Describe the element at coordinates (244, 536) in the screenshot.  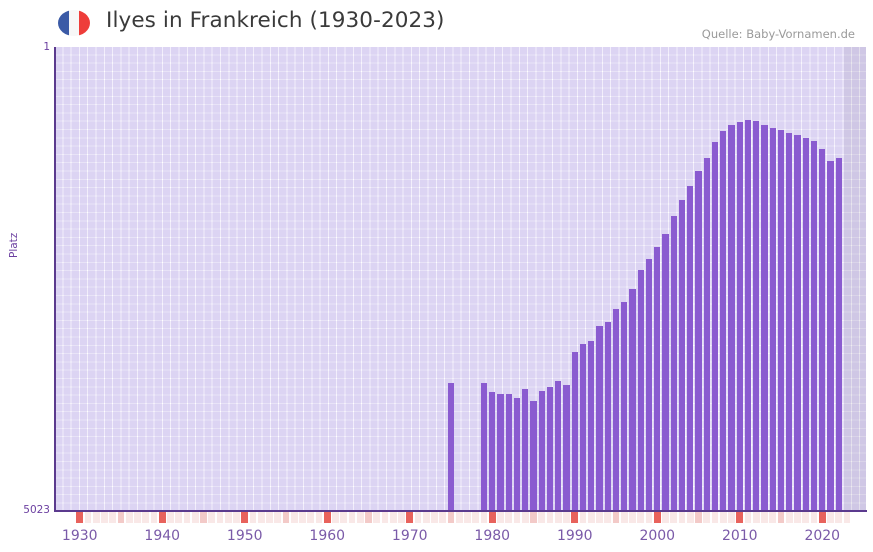
I see `x-axis-tick-label: 1950` at that location.